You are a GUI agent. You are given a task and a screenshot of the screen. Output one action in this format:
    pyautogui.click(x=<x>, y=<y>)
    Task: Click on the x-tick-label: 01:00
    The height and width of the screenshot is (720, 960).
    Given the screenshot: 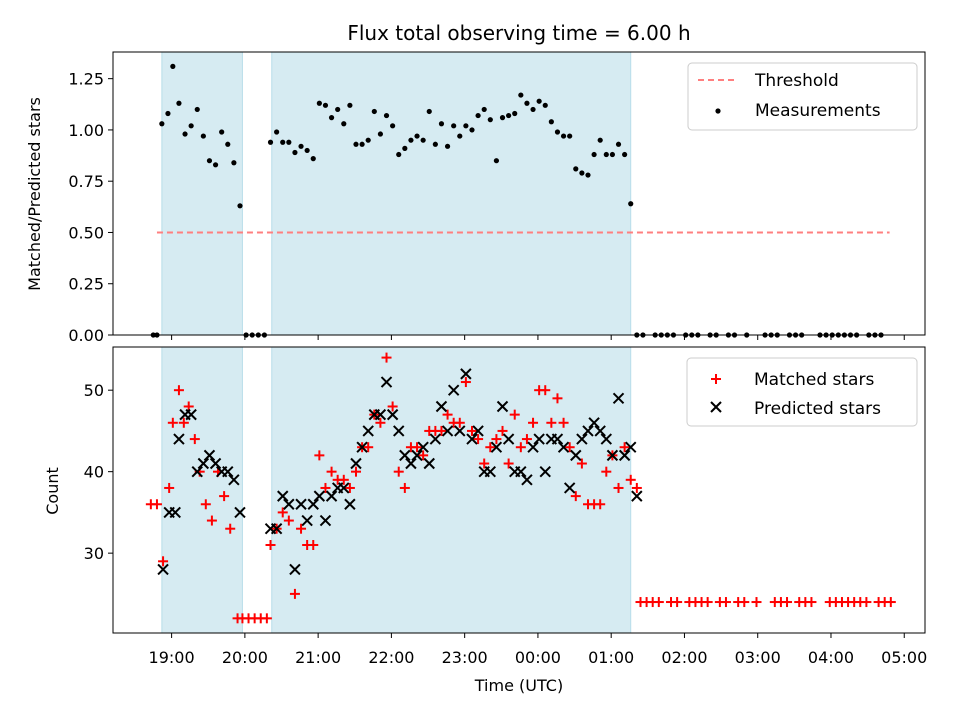 What is the action you would take?
    pyautogui.click(x=611, y=657)
    